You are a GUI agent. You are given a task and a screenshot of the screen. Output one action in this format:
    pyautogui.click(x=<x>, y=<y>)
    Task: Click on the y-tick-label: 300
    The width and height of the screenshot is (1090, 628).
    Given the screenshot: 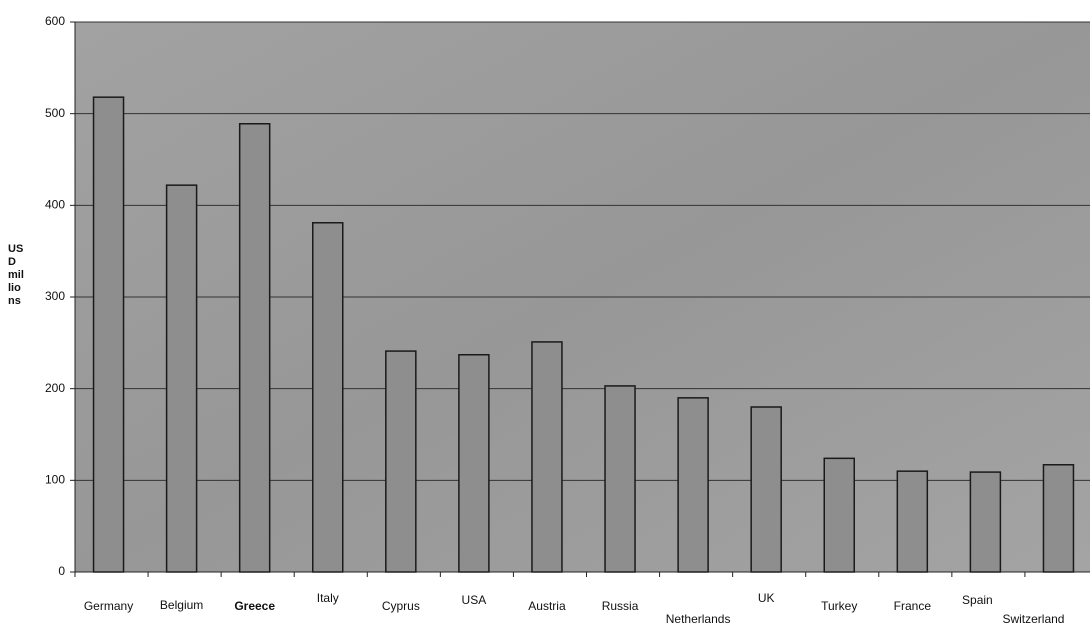 What is the action you would take?
    pyautogui.click(x=55, y=296)
    